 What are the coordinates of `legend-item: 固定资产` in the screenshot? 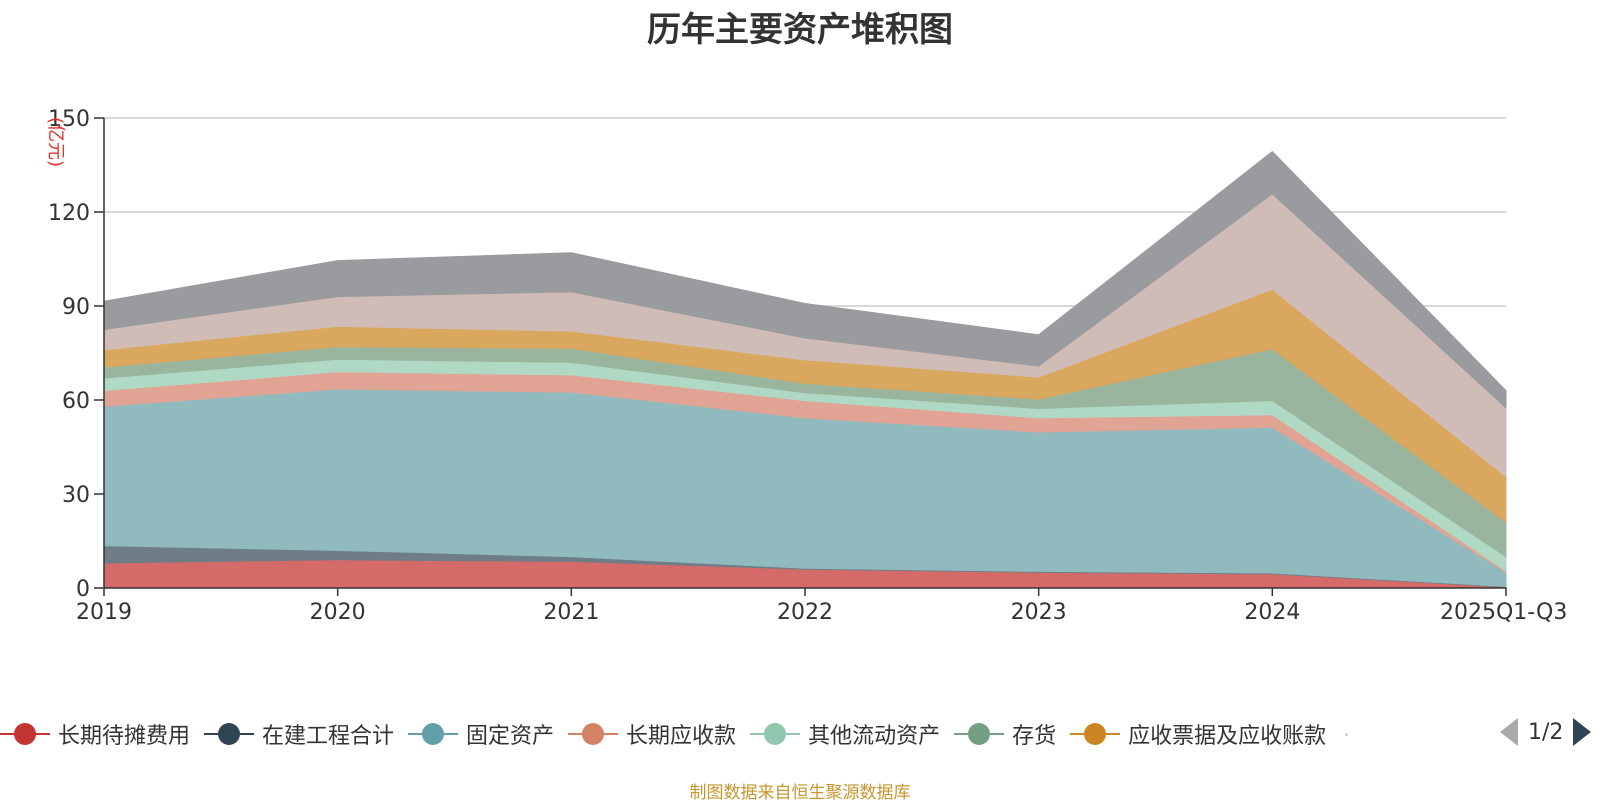 It's located at (481, 734).